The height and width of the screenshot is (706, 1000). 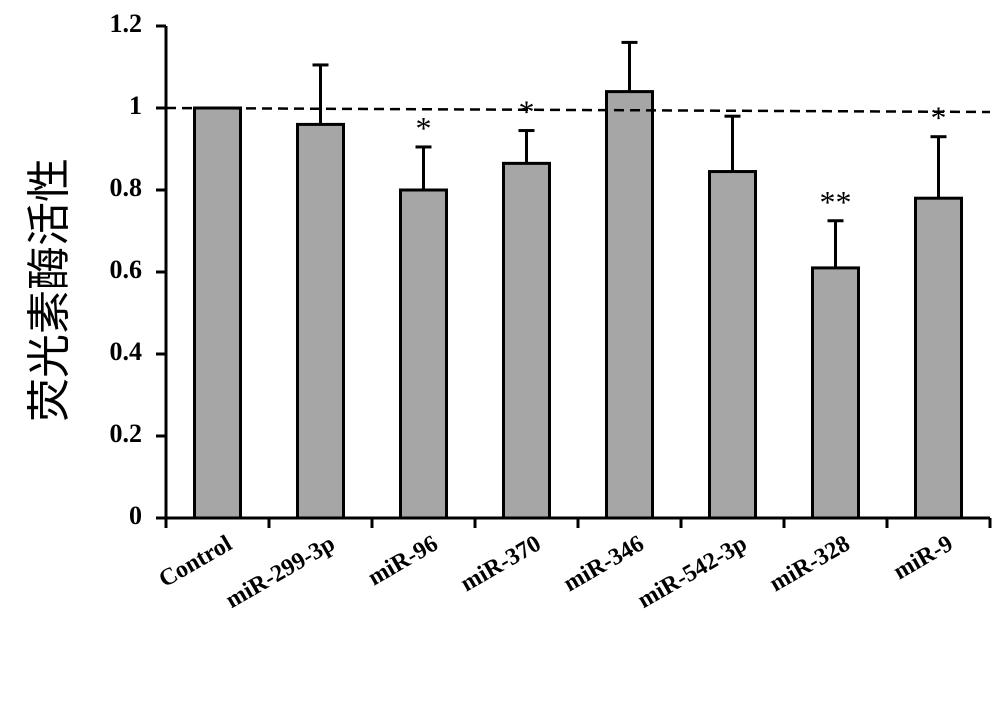 I want to click on y-tick-label: 0.8, so click(x=126, y=187).